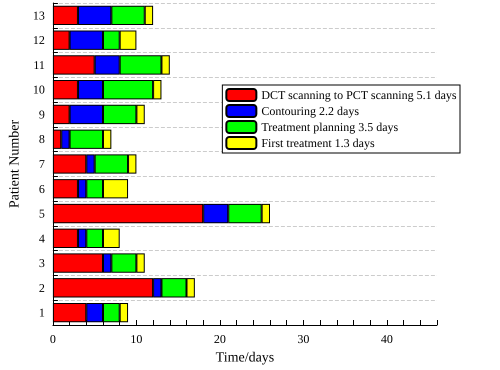  Describe the element at coordinates (41, 238) in the screenshot. I see `y-tick-label: 4` at that location.